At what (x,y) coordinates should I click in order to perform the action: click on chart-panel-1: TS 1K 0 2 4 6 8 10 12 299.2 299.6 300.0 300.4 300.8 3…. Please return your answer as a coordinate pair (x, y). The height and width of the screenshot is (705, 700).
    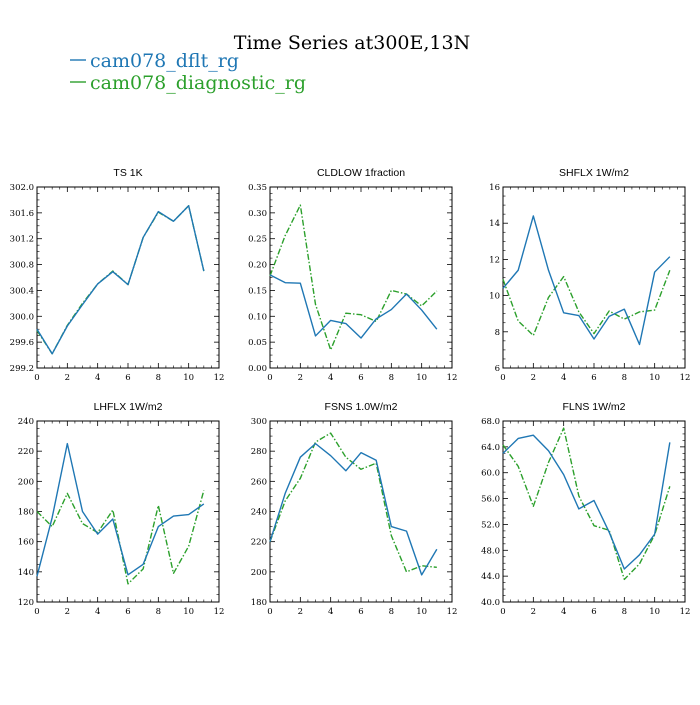
    Looking at the image, I should click on (117, 275).